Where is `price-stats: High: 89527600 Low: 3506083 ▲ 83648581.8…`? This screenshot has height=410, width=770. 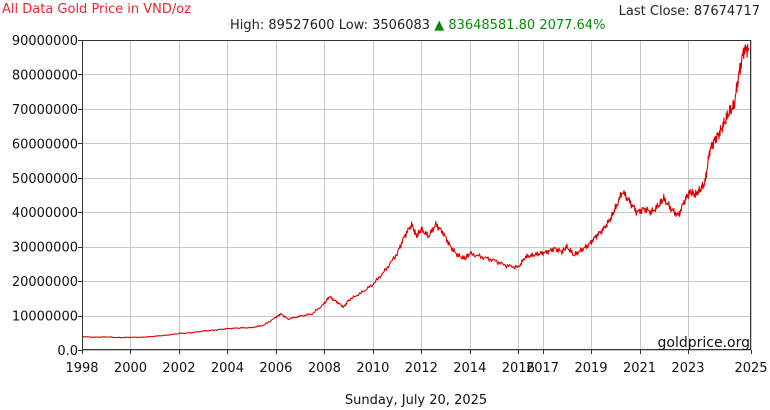
price-stats: High: 89527600 Low: 3506083 ▲ 83648581.8… is located at coordinates (417, 25).